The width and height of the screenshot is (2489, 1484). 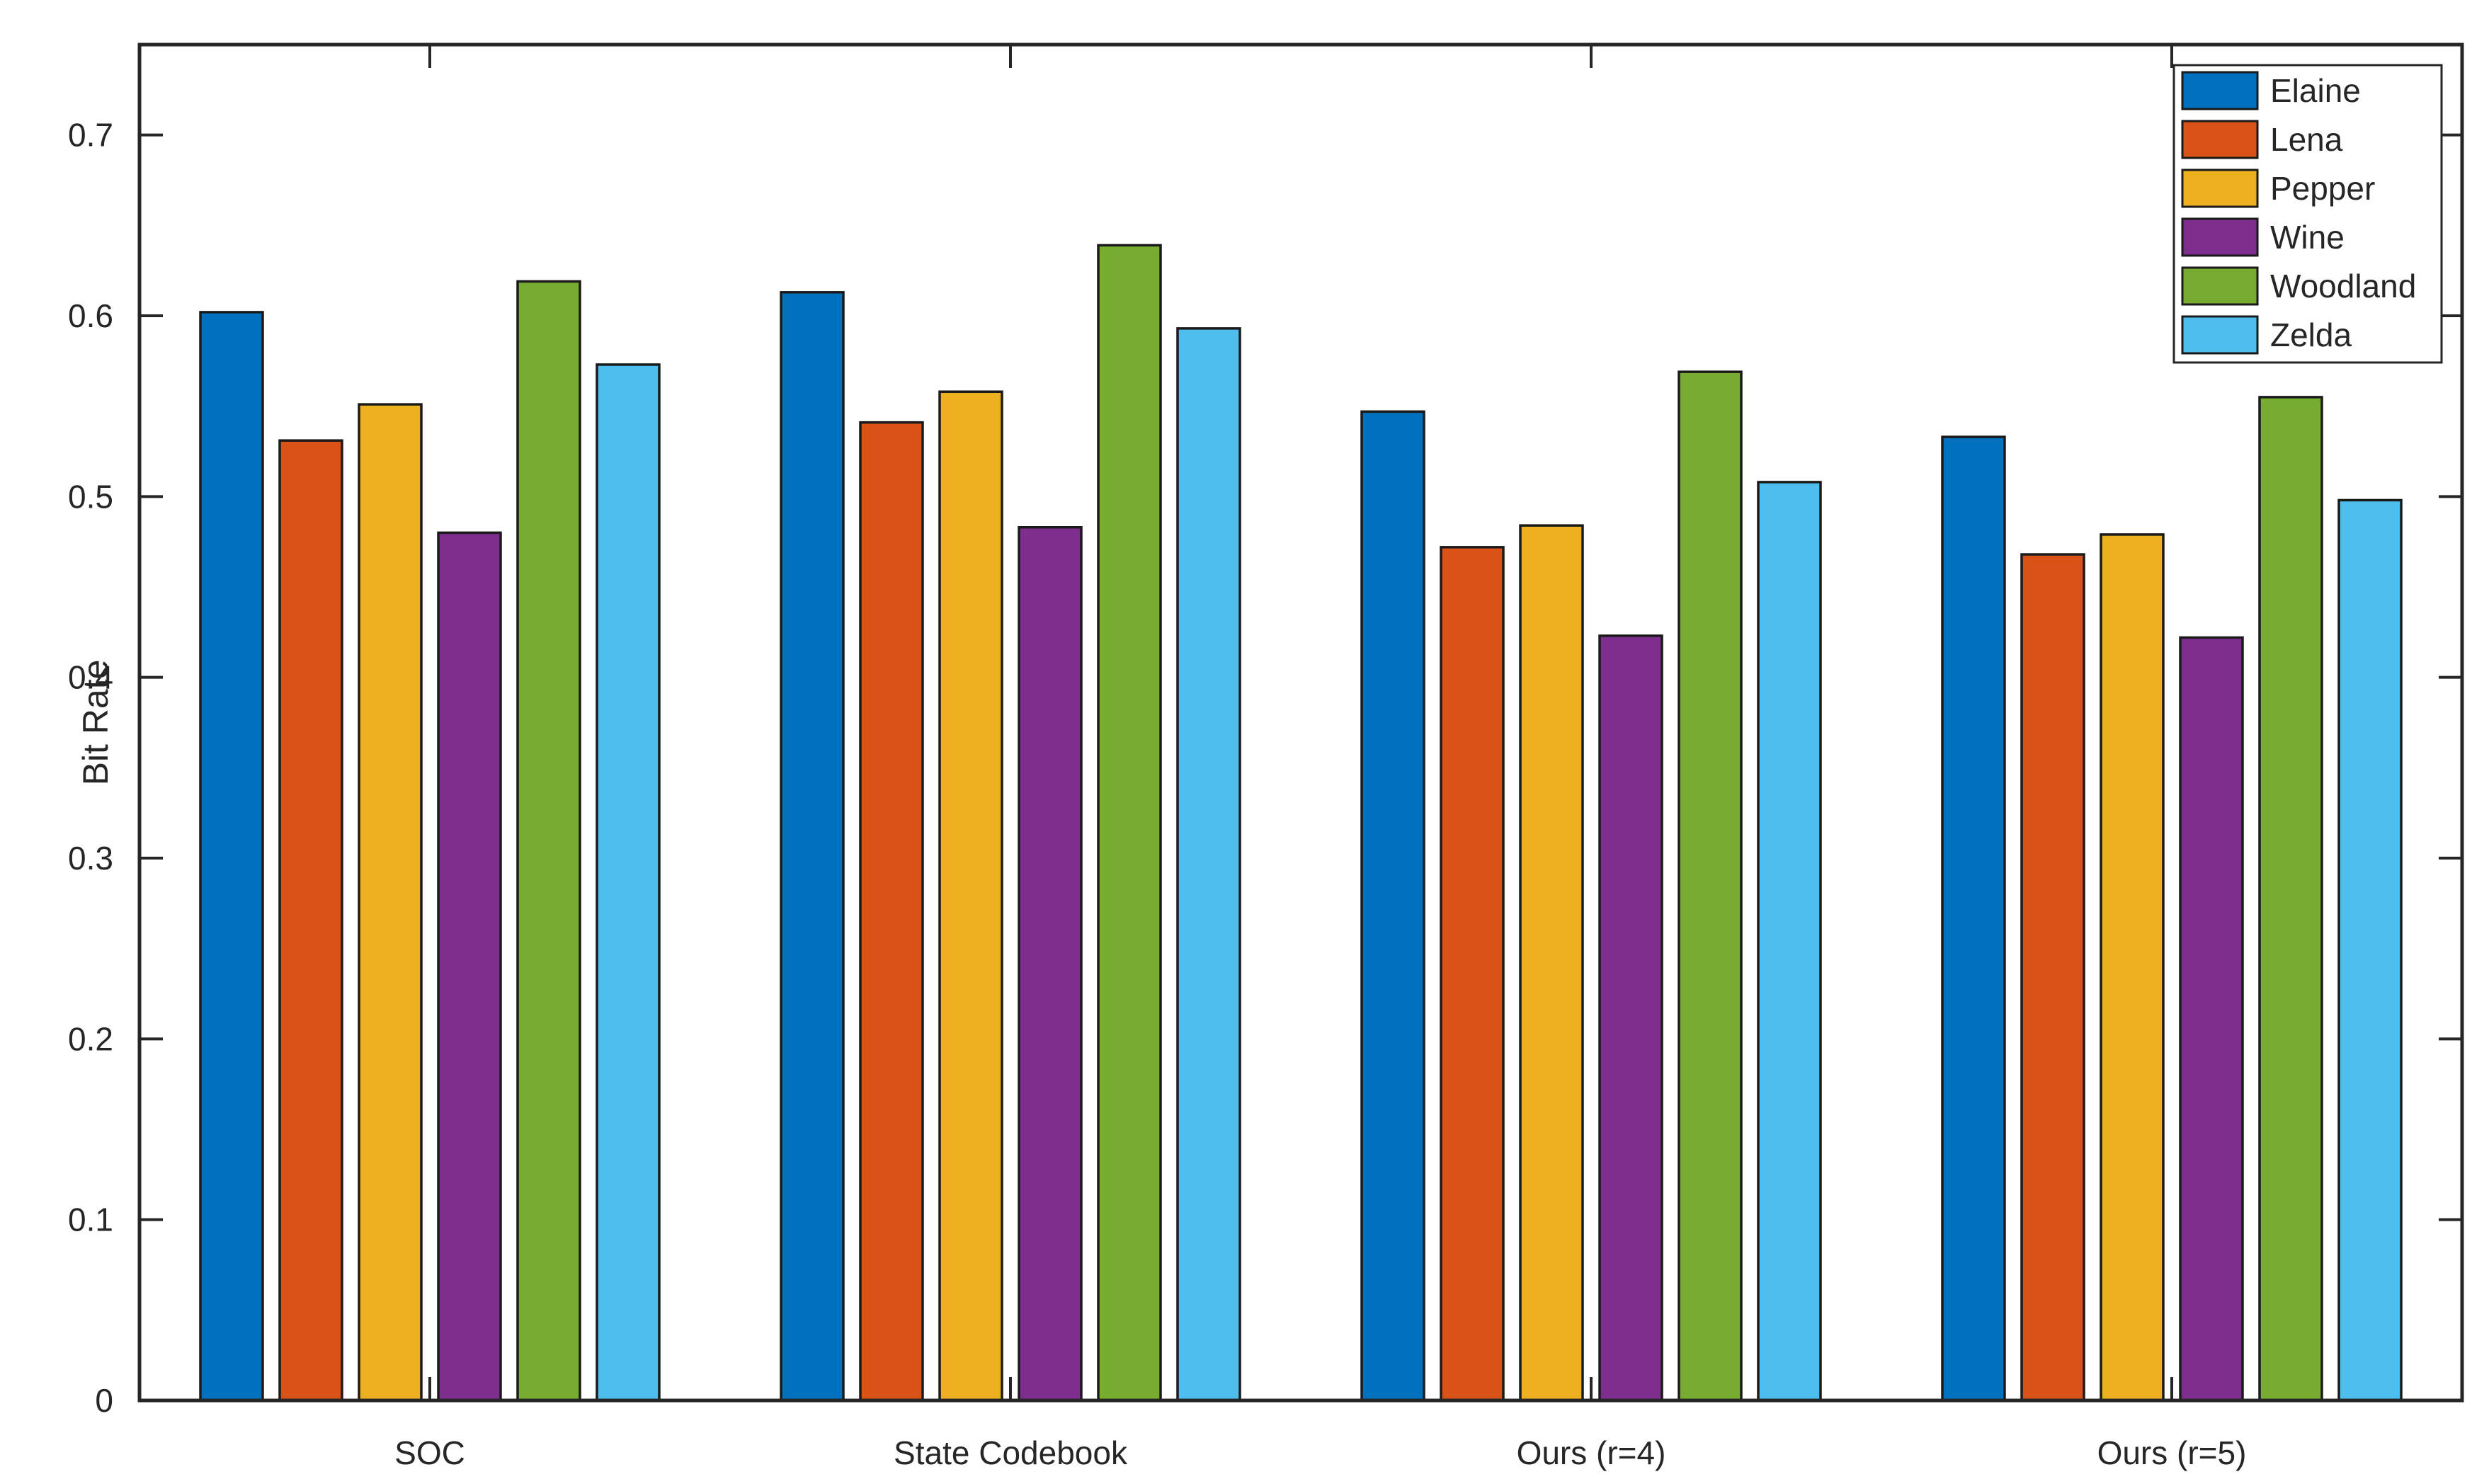 I want to click on bar-lena-group2, so click(x=891, y=911).